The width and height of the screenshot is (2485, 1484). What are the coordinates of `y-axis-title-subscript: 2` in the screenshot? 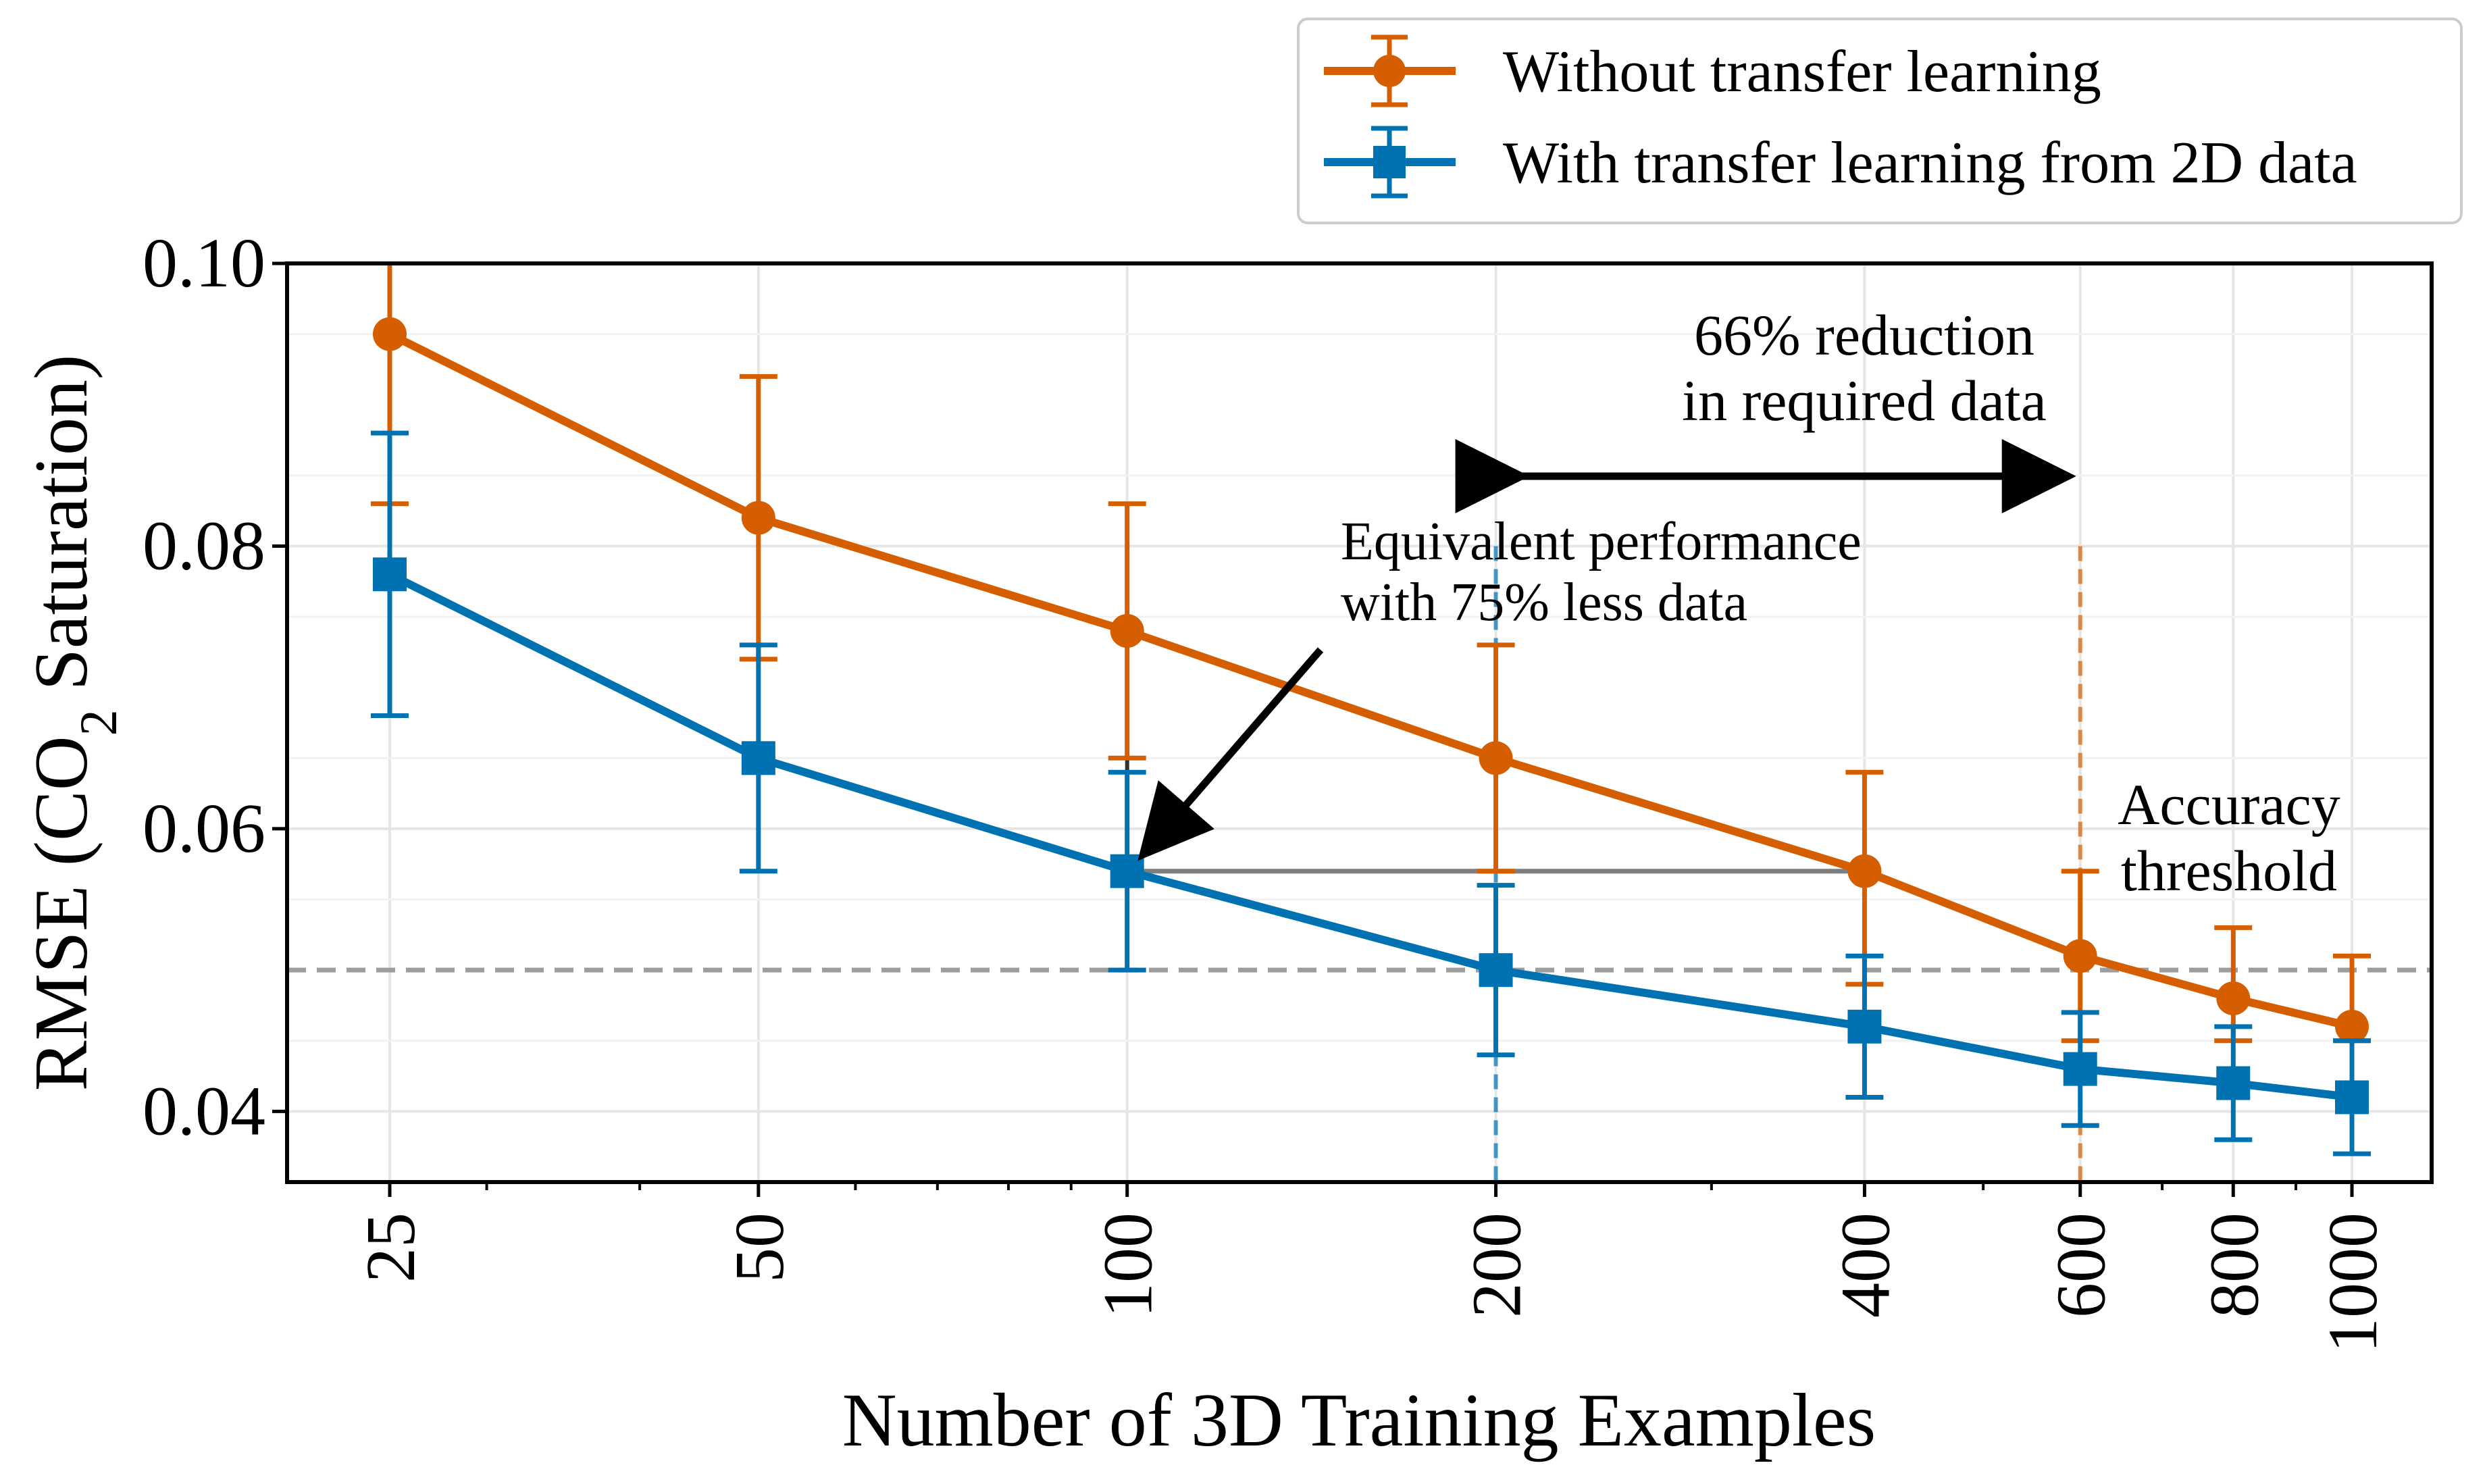 It's located at (98, 722).